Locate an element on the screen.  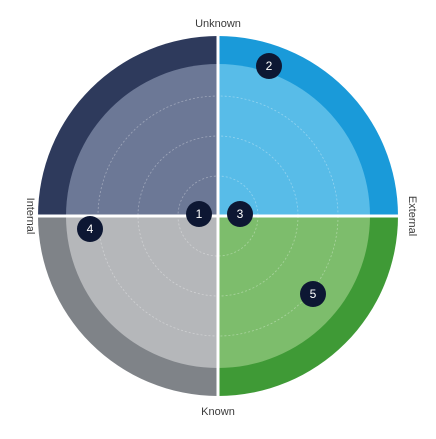
marker-5-label: 5 is located at coordinates (313, 294).